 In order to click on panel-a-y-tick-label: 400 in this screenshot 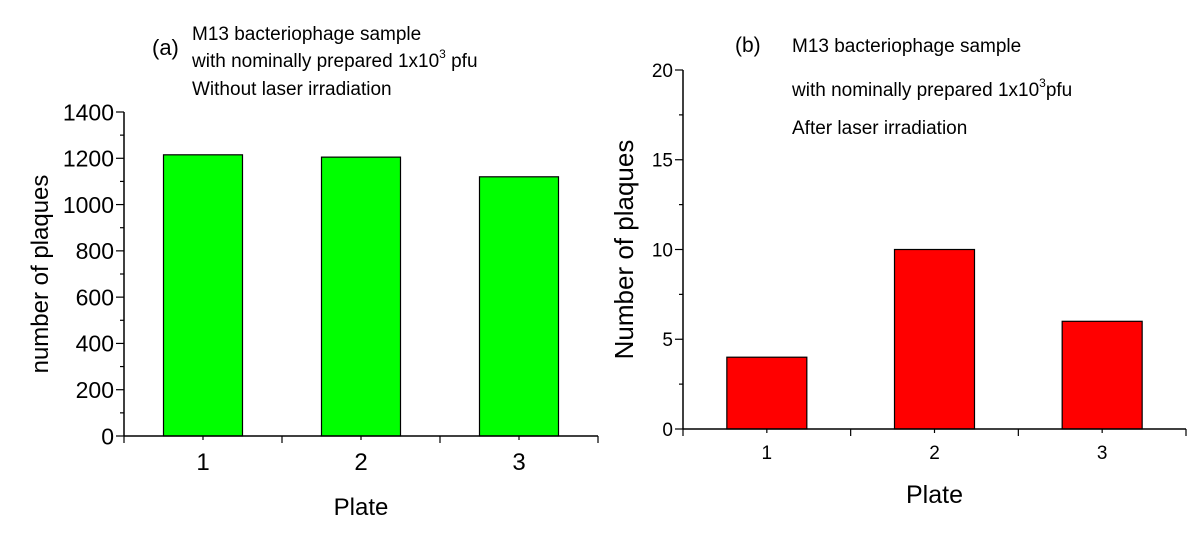, I will do `click(95, 344)`.